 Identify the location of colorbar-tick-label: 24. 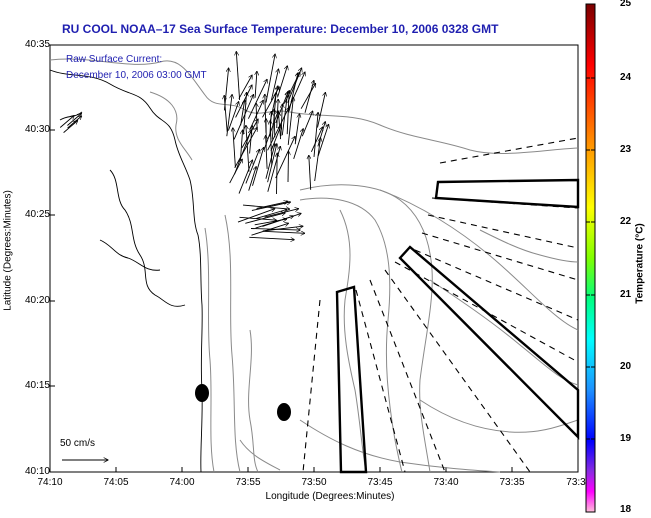
(626, 77).